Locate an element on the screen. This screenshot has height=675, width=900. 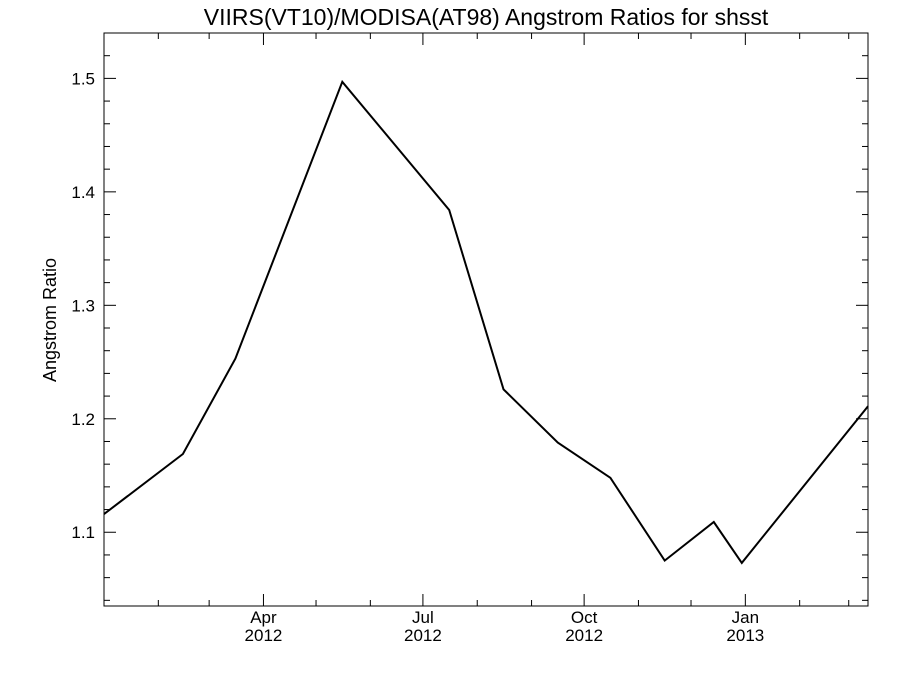
x-tick-label-month: Jan is located at coordinates (745, 617).